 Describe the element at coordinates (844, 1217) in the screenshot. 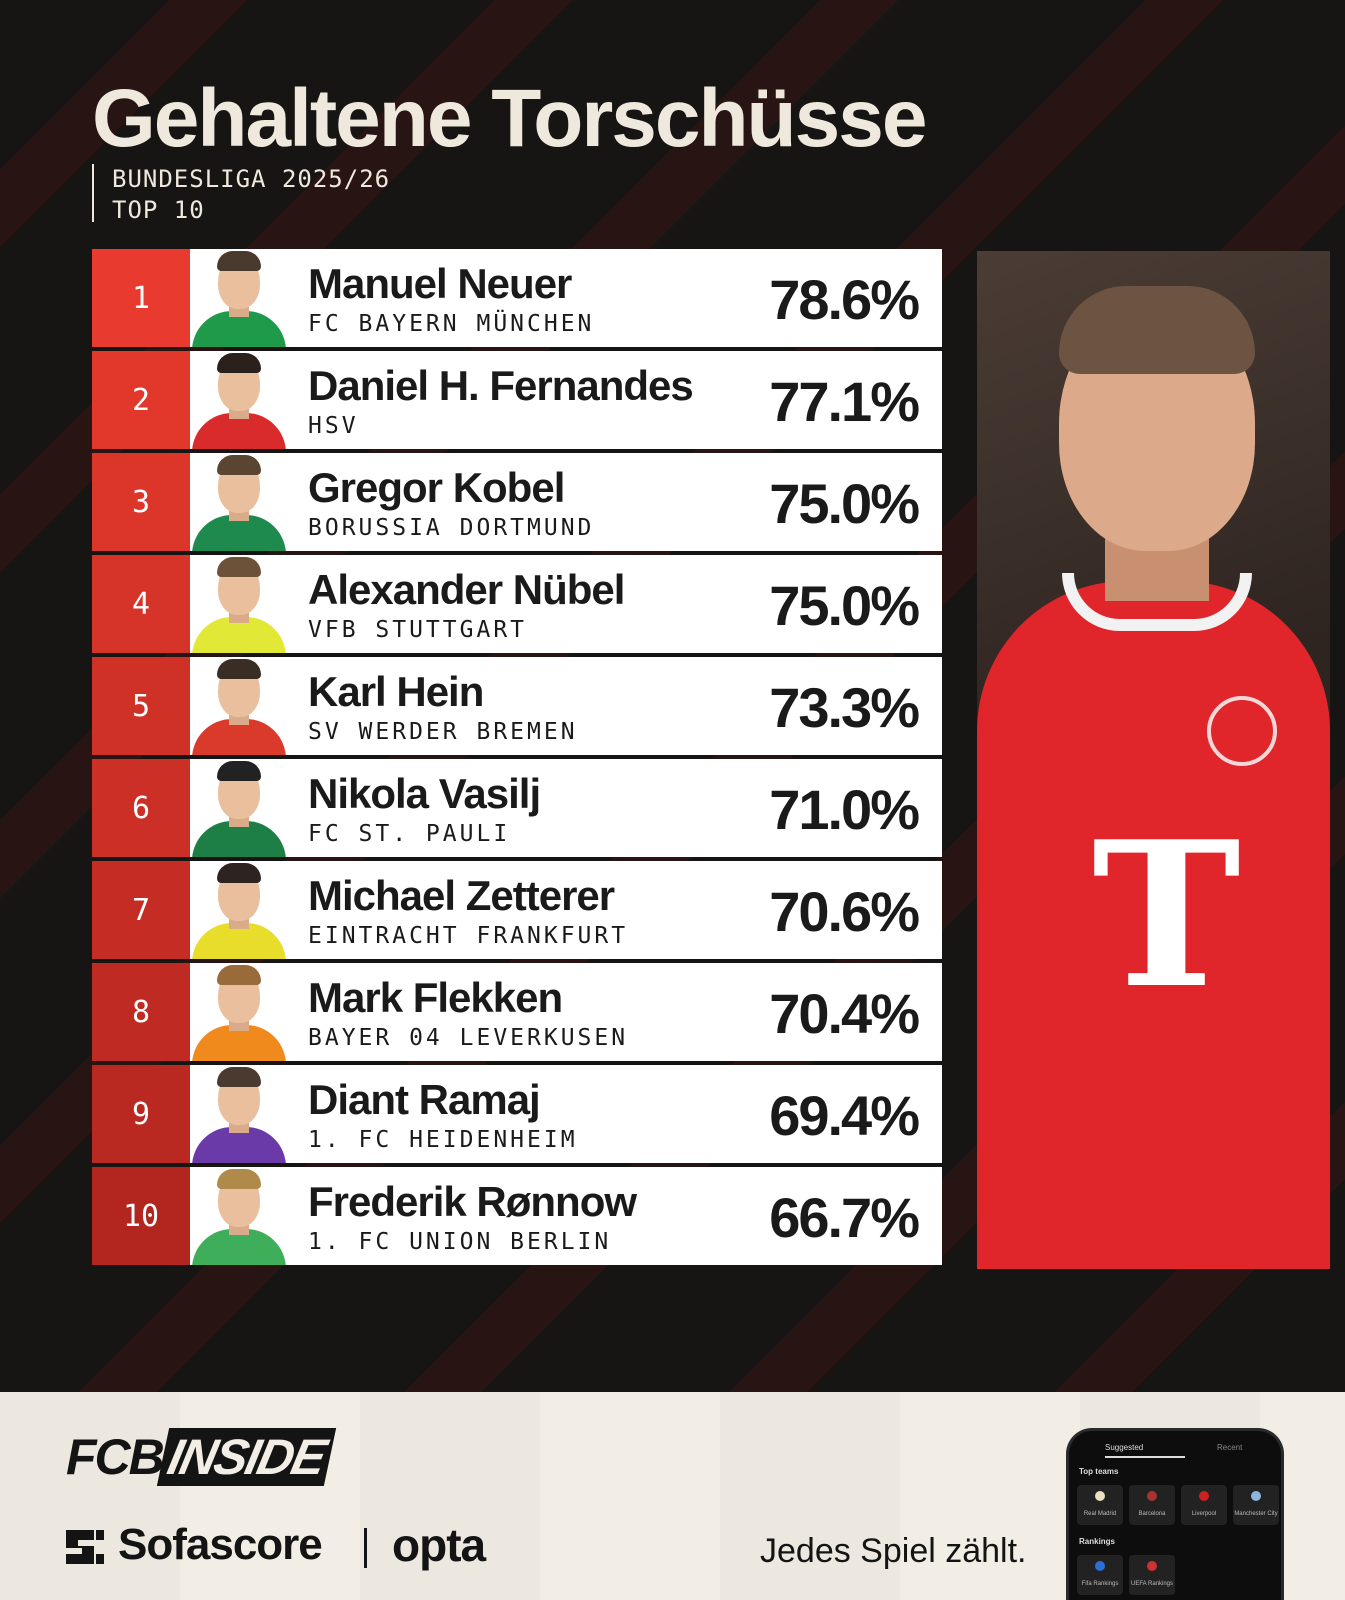

I see `save-percentage: 66.7%` at that location.